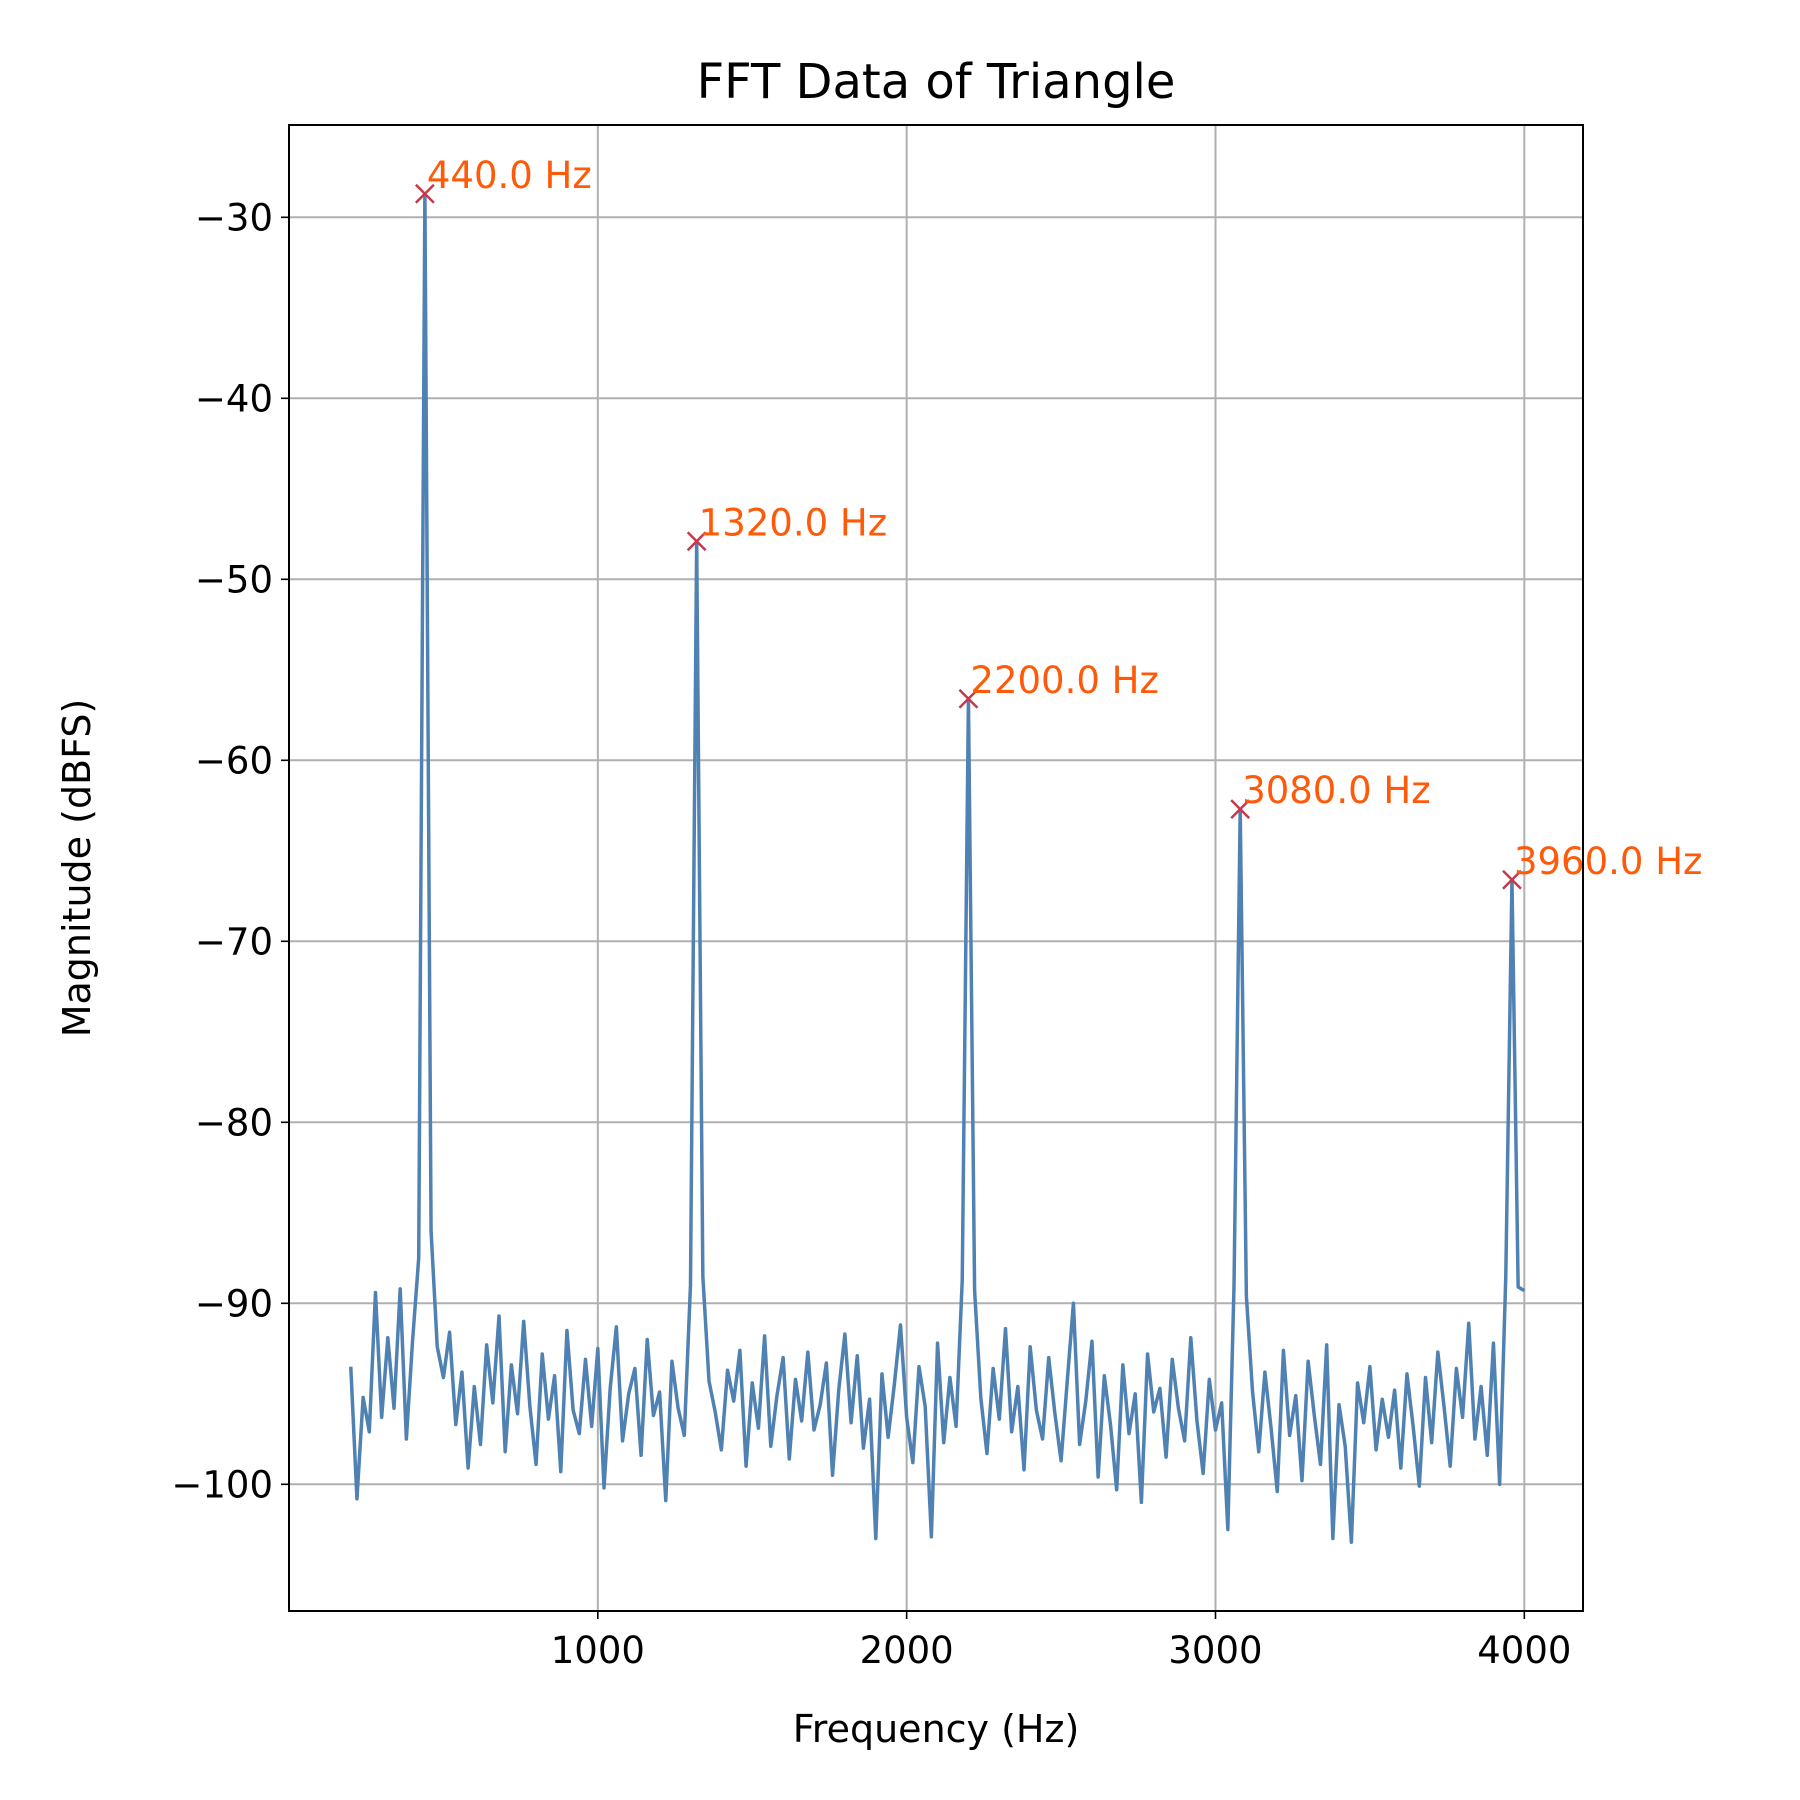 The width and height of the screenshot is (1800, 1800). Describe the element at coordinates (77, 868) in the screenshot. I see `y-axis-label: Magnitude (dBFS)` at that location.